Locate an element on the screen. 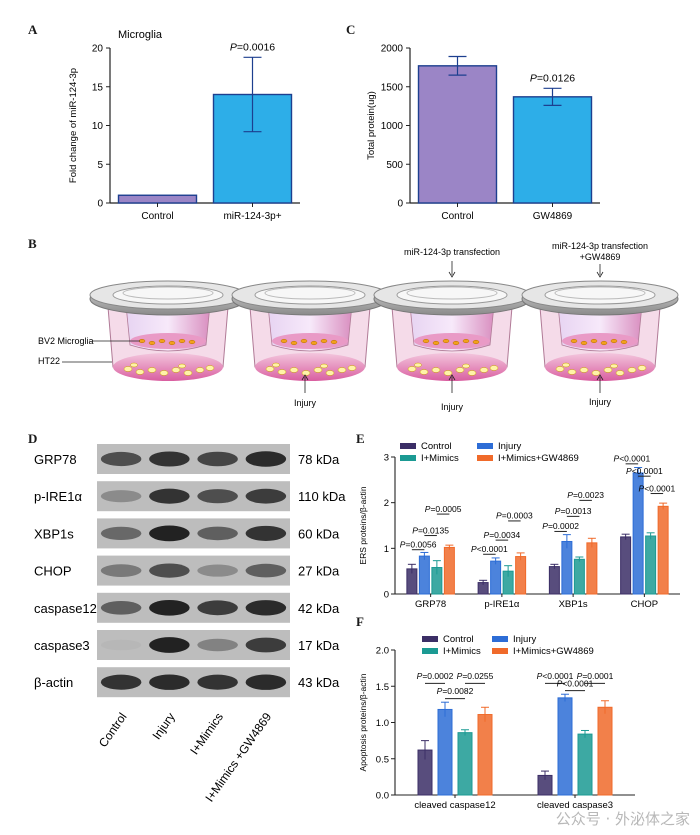 Image resolution: width=700 pixels, height=835 pixels. p-value-label: P=0.0135 is located at coordinates (430, 530).